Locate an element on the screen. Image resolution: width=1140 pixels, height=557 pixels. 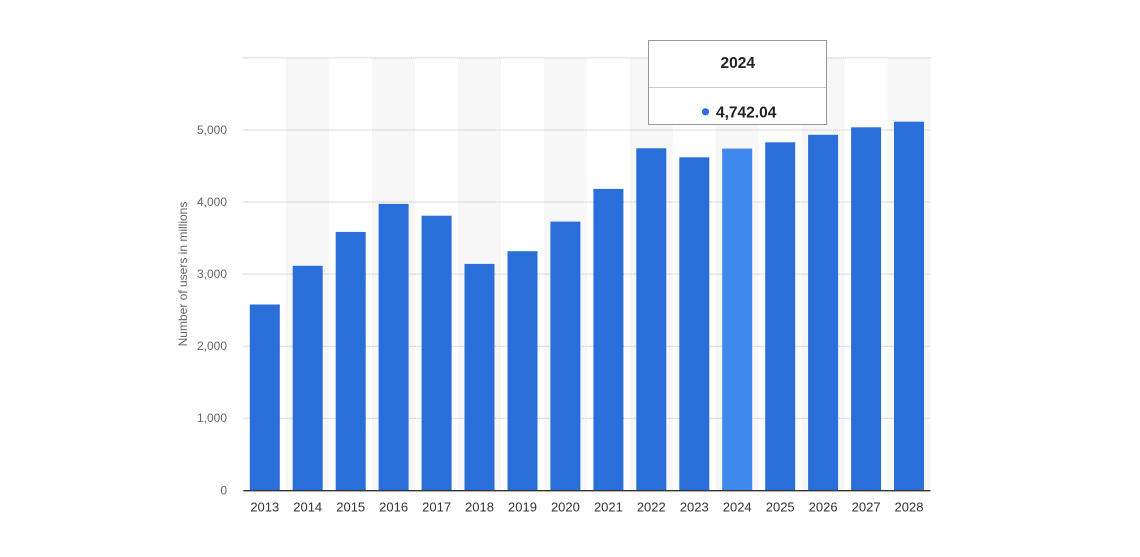
svg-text: 1,000 is located at coordinates (212, 418).